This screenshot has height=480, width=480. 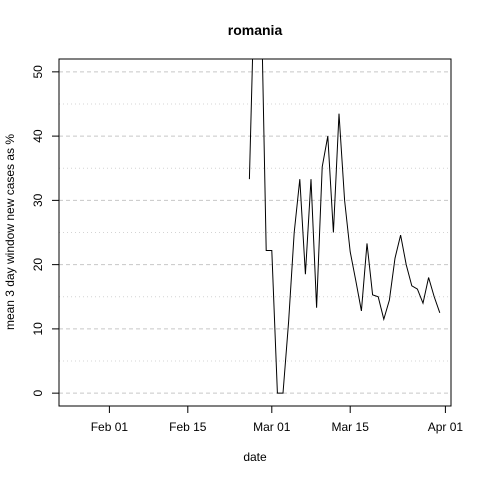 What do you see at coordinates (255, 457) in the screenshot?
I see `x-axis-label: date` at bounding box center [255, 457].